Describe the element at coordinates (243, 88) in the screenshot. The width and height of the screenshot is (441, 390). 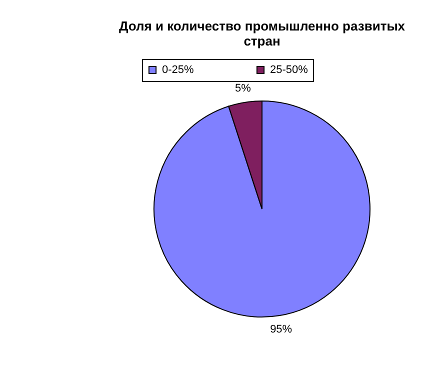
I see `data-label: 5%` at that location.